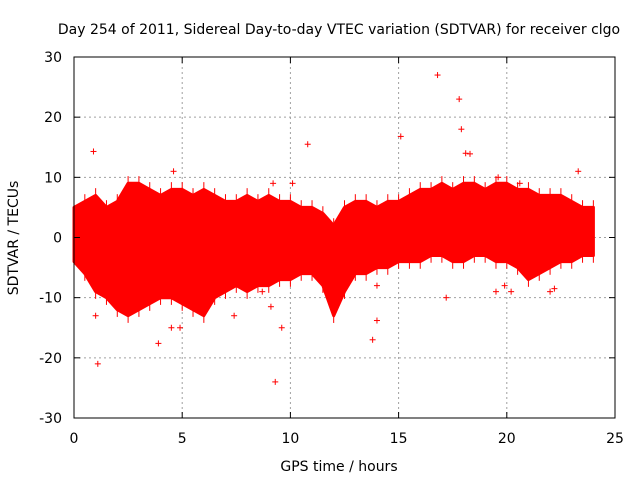 The width and height of the screenshot is (640, 480). I want to click on y-tick-label: 10, so click(53, 178).